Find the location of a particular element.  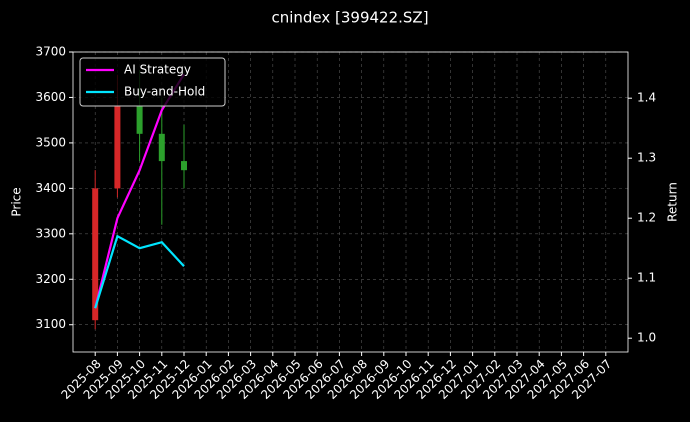

y2-tick-label: 1.2 is located at coordinates (646, 218).